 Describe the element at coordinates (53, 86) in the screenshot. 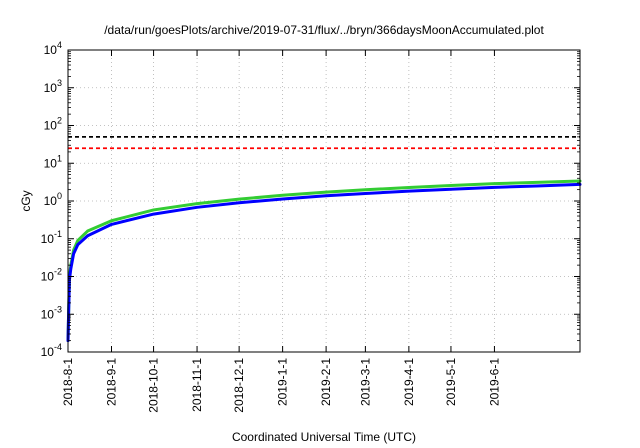

I see `y-tick-label: 10³` at that location.